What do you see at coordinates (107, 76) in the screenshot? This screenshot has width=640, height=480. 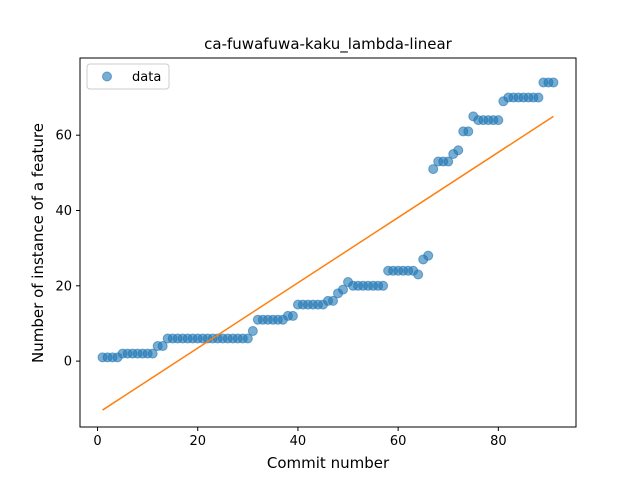 I see `legend-marker-data` at bounding box center [107, 76].